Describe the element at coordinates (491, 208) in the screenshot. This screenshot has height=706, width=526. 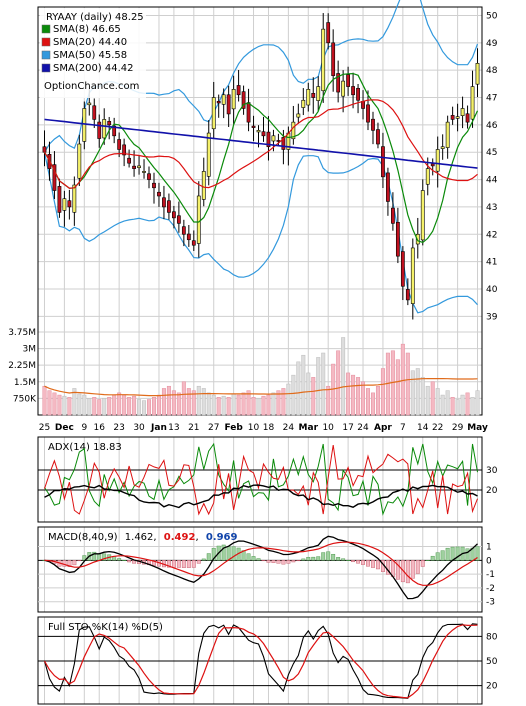
I see `price-tick-label: 43` at that location.